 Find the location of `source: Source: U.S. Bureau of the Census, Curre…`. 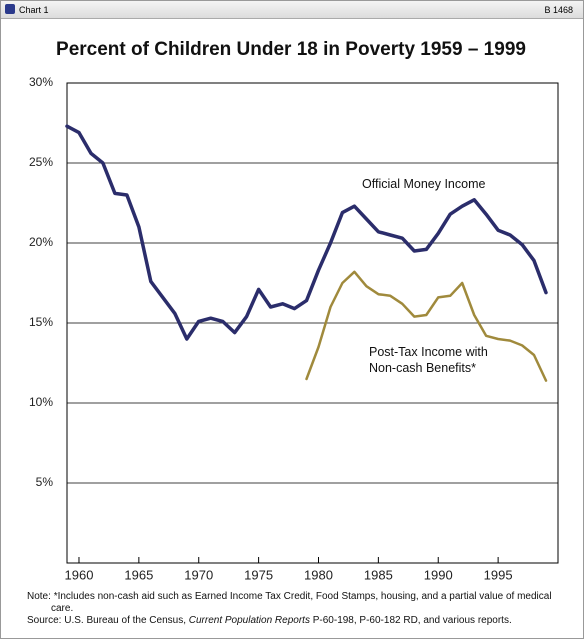

source: Source: U.S. Bureau of the Census, Curre… is located at coordinates (292, 621).